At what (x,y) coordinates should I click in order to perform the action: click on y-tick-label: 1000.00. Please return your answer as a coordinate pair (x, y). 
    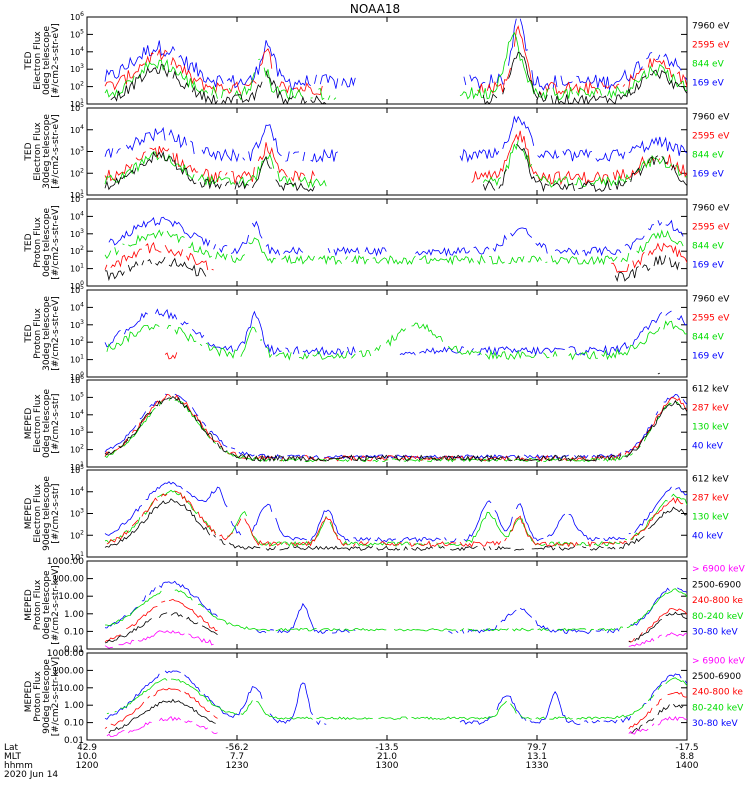
    Looking at the image, I should click on (65, 562).